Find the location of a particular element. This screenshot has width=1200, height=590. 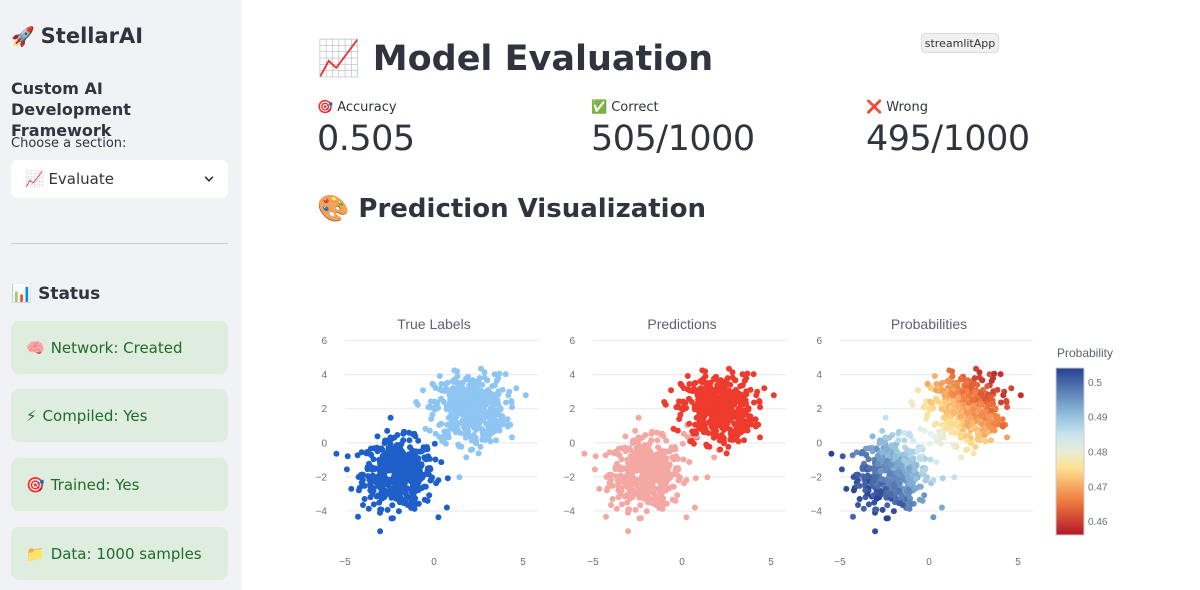

metric-label-text: Correct is located at coordinates (635, 107).